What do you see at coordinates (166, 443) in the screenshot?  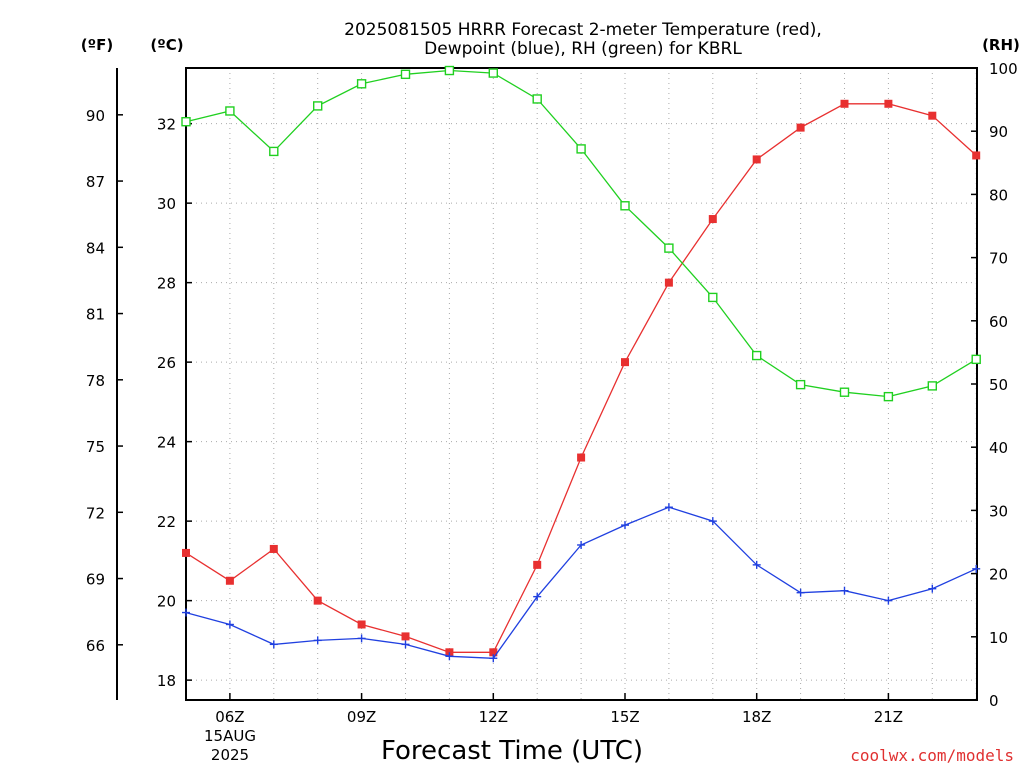 I see `celsius-tick-label: 24` at bounding box center [166, 443].